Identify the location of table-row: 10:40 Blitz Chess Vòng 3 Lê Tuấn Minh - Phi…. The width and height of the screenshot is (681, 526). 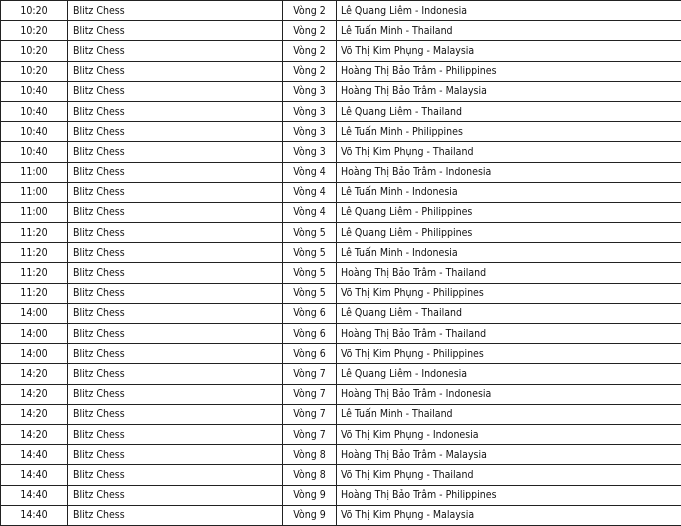
(340, 132).